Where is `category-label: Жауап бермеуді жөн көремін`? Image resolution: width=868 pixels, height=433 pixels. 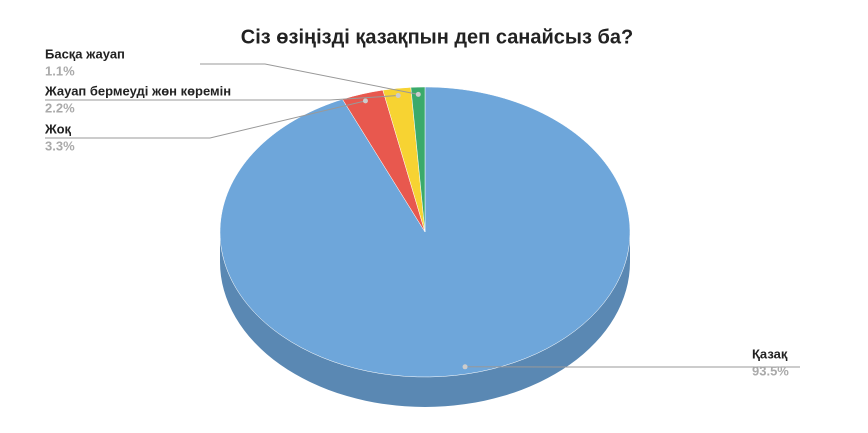
category-label: Жауап бермеуді жөн көремін is located at coordinates (137, 90).